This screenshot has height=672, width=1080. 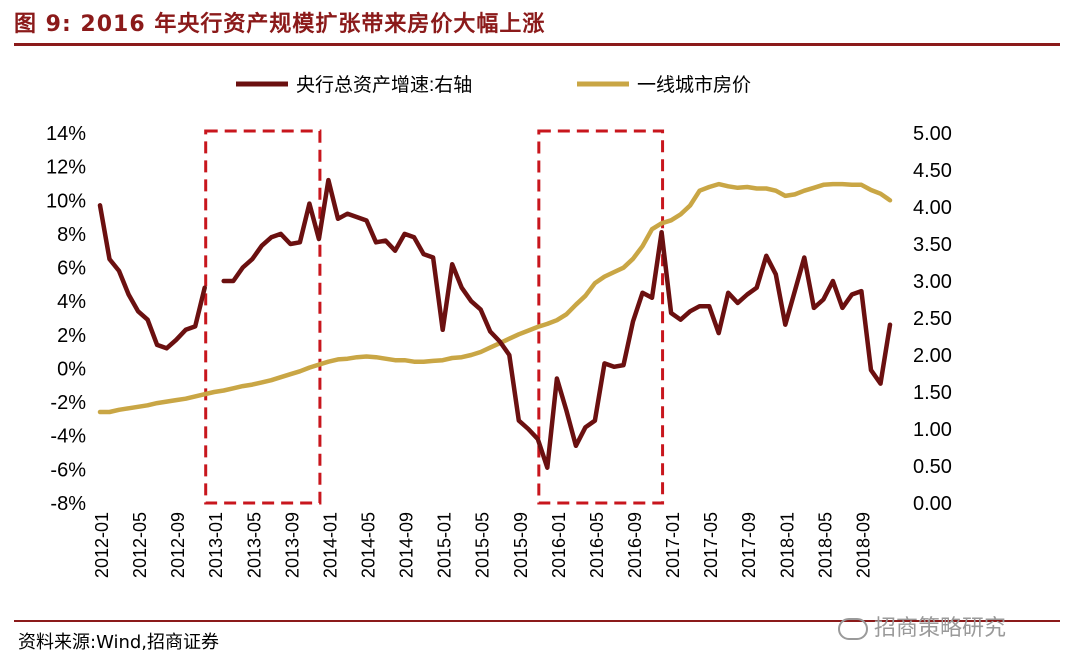 I want to click on x-axis-tick-label: 2013-09, so click(x=292, y=545).